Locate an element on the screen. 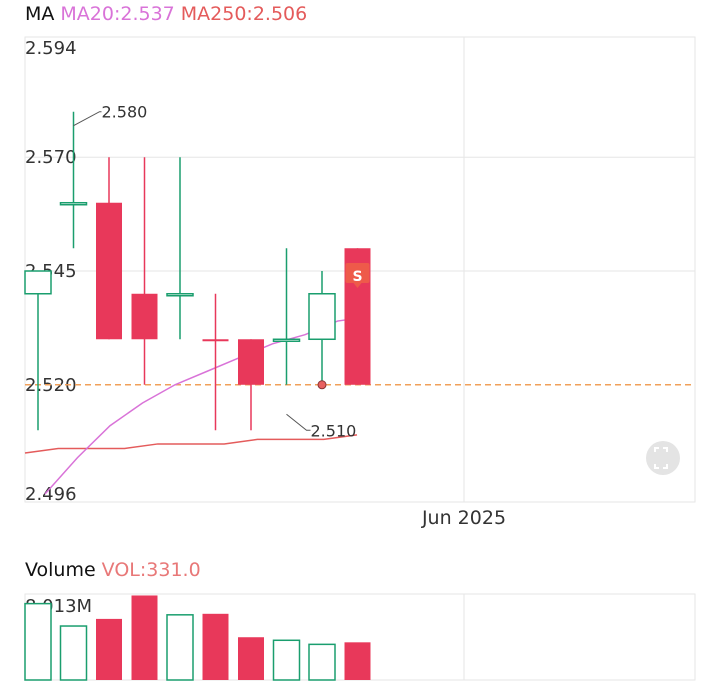  high-annotation-leader is located at coordinates (87, 119).